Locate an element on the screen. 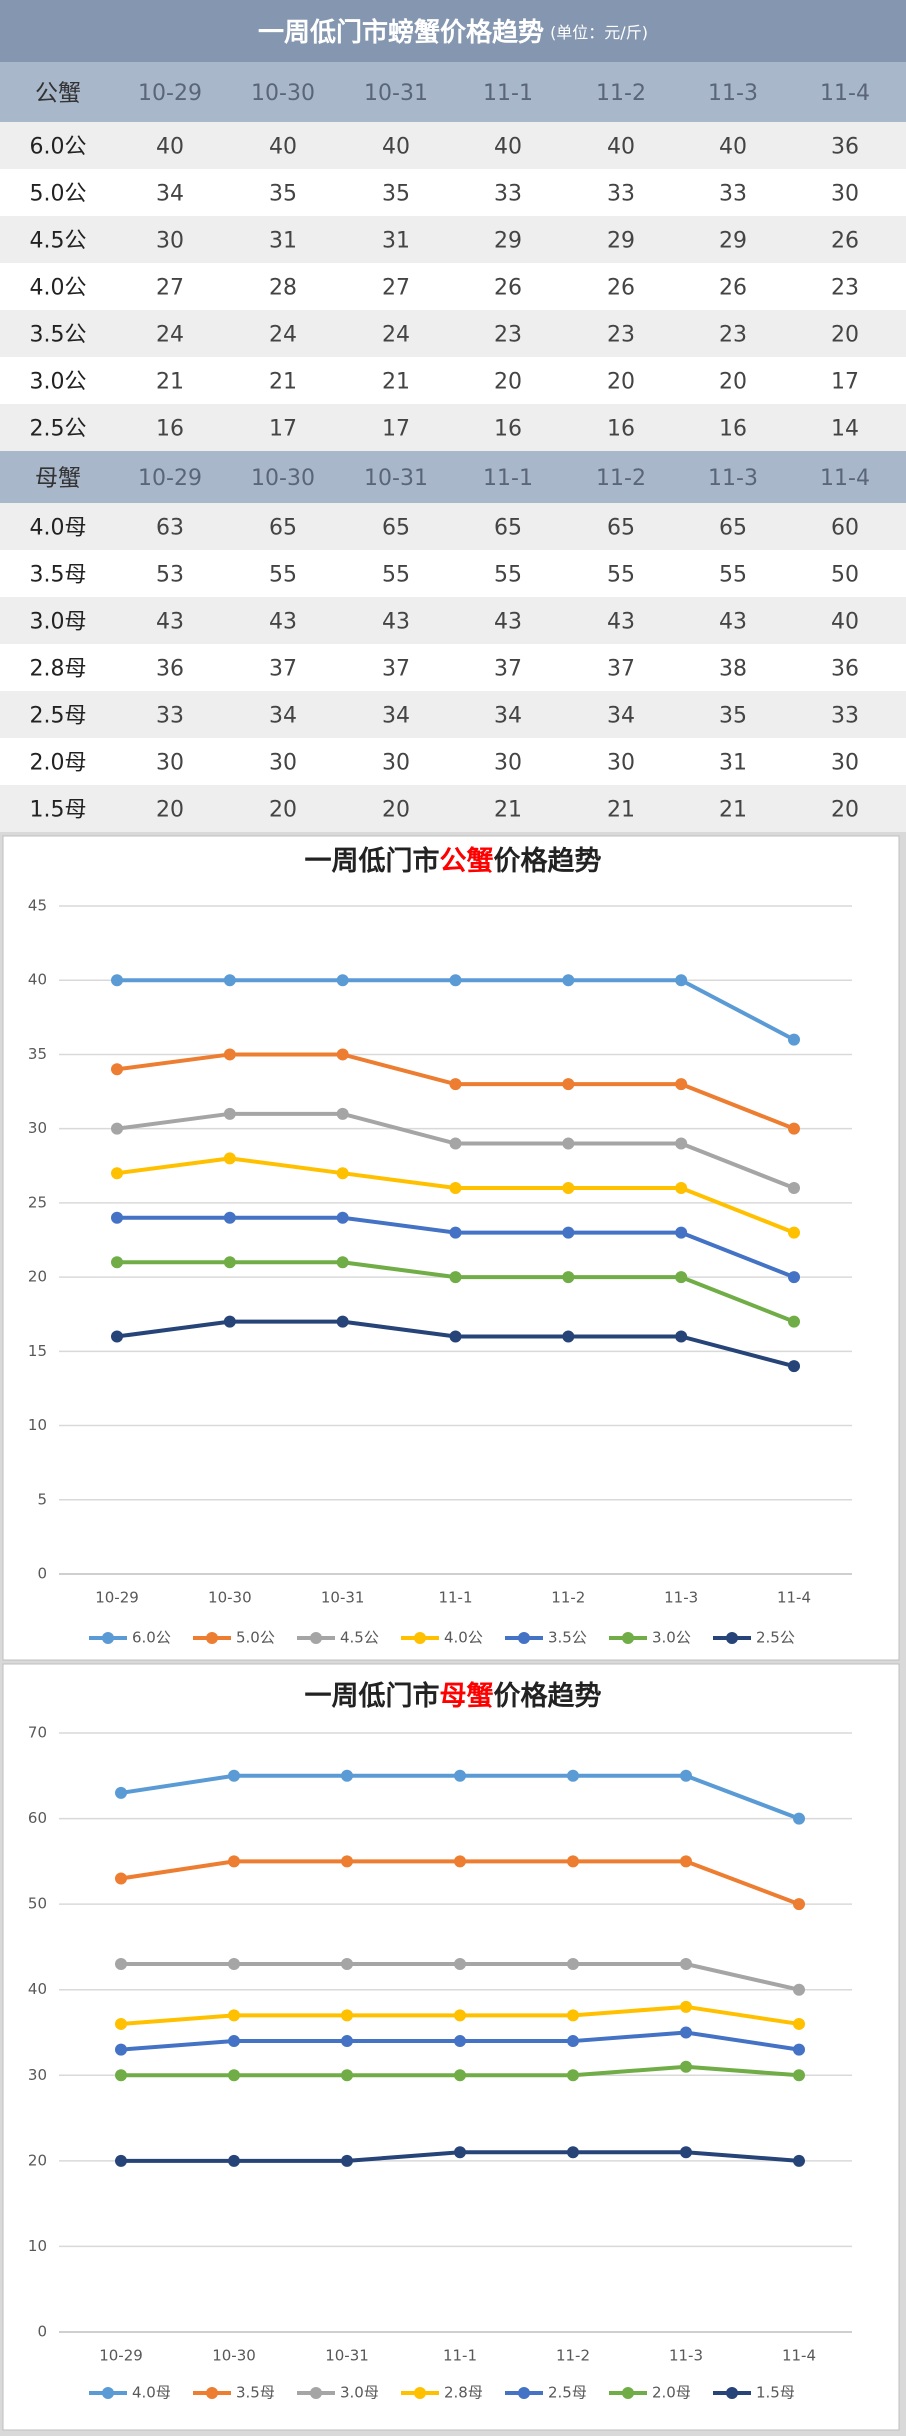 This screenshot has height=2436, width=906. y-tick-label: 45 is located at coordinates (37, 906).